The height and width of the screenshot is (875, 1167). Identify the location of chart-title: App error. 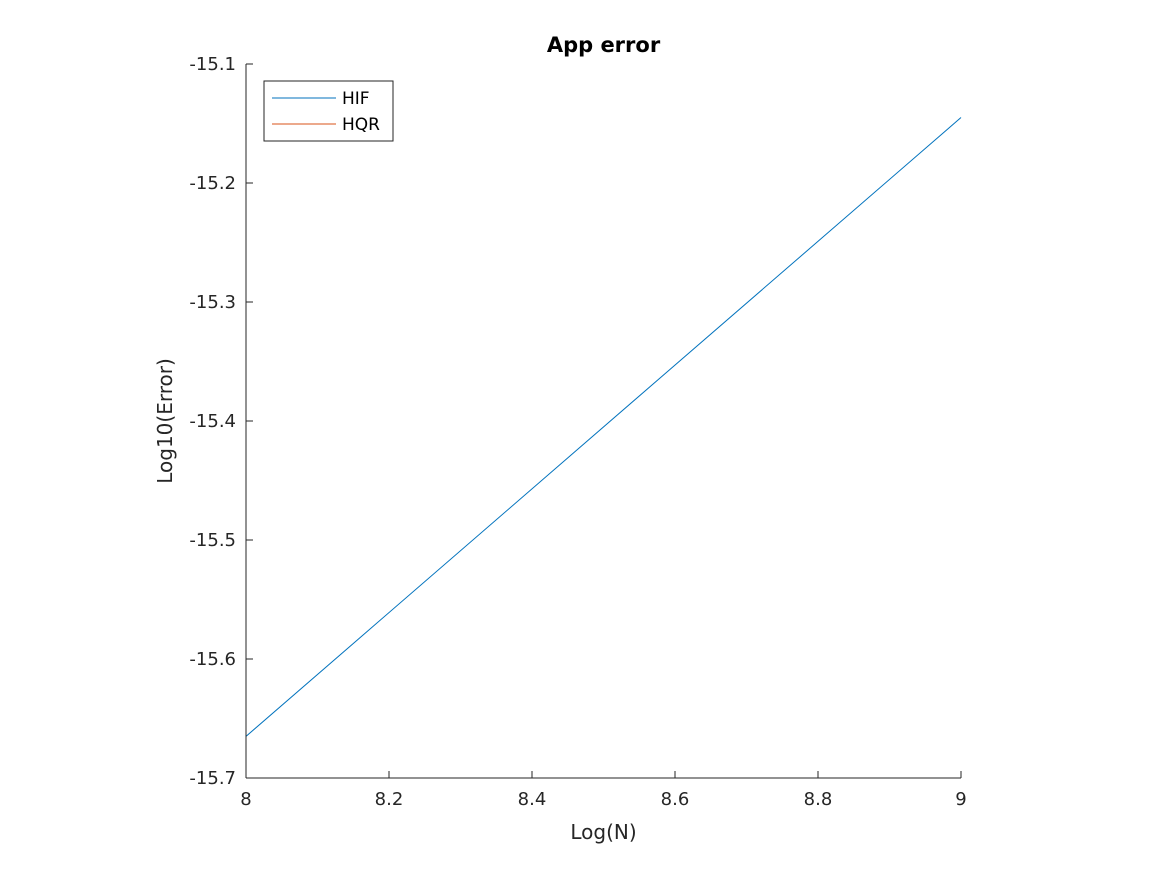
(604, 45).